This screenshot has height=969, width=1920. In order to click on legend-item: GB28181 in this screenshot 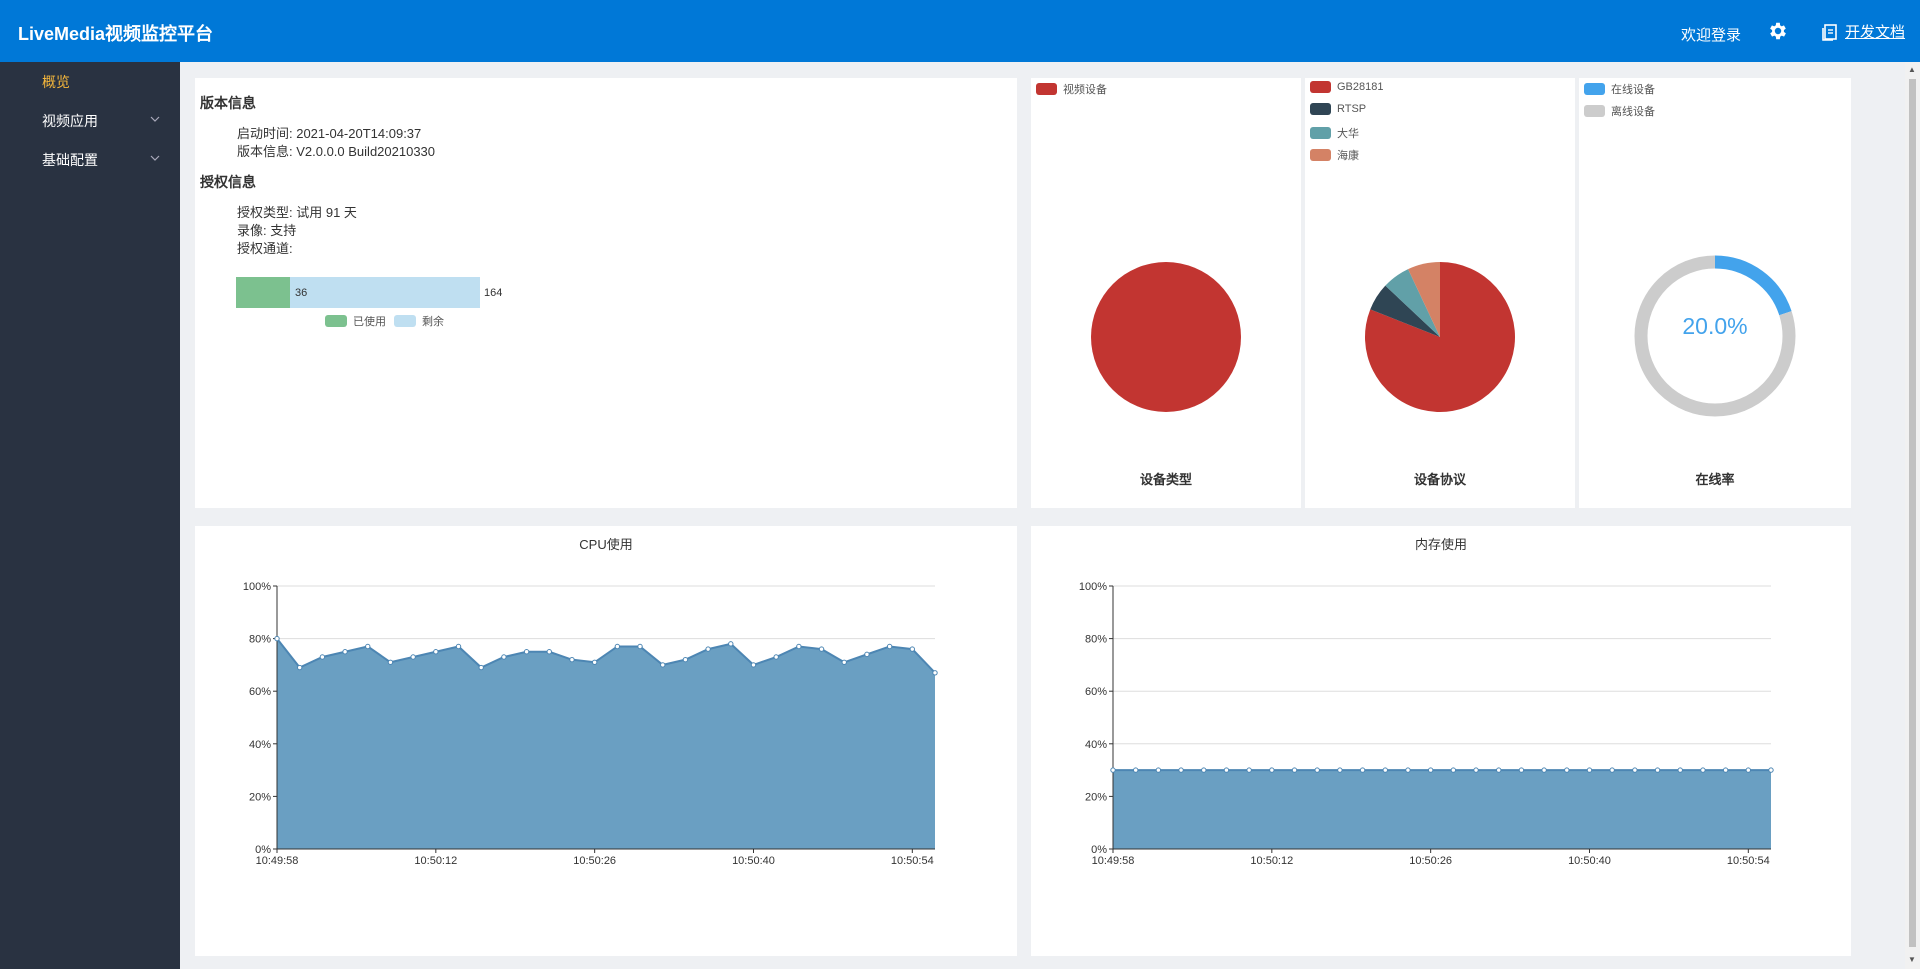, I will do `click(1346, 87)`.